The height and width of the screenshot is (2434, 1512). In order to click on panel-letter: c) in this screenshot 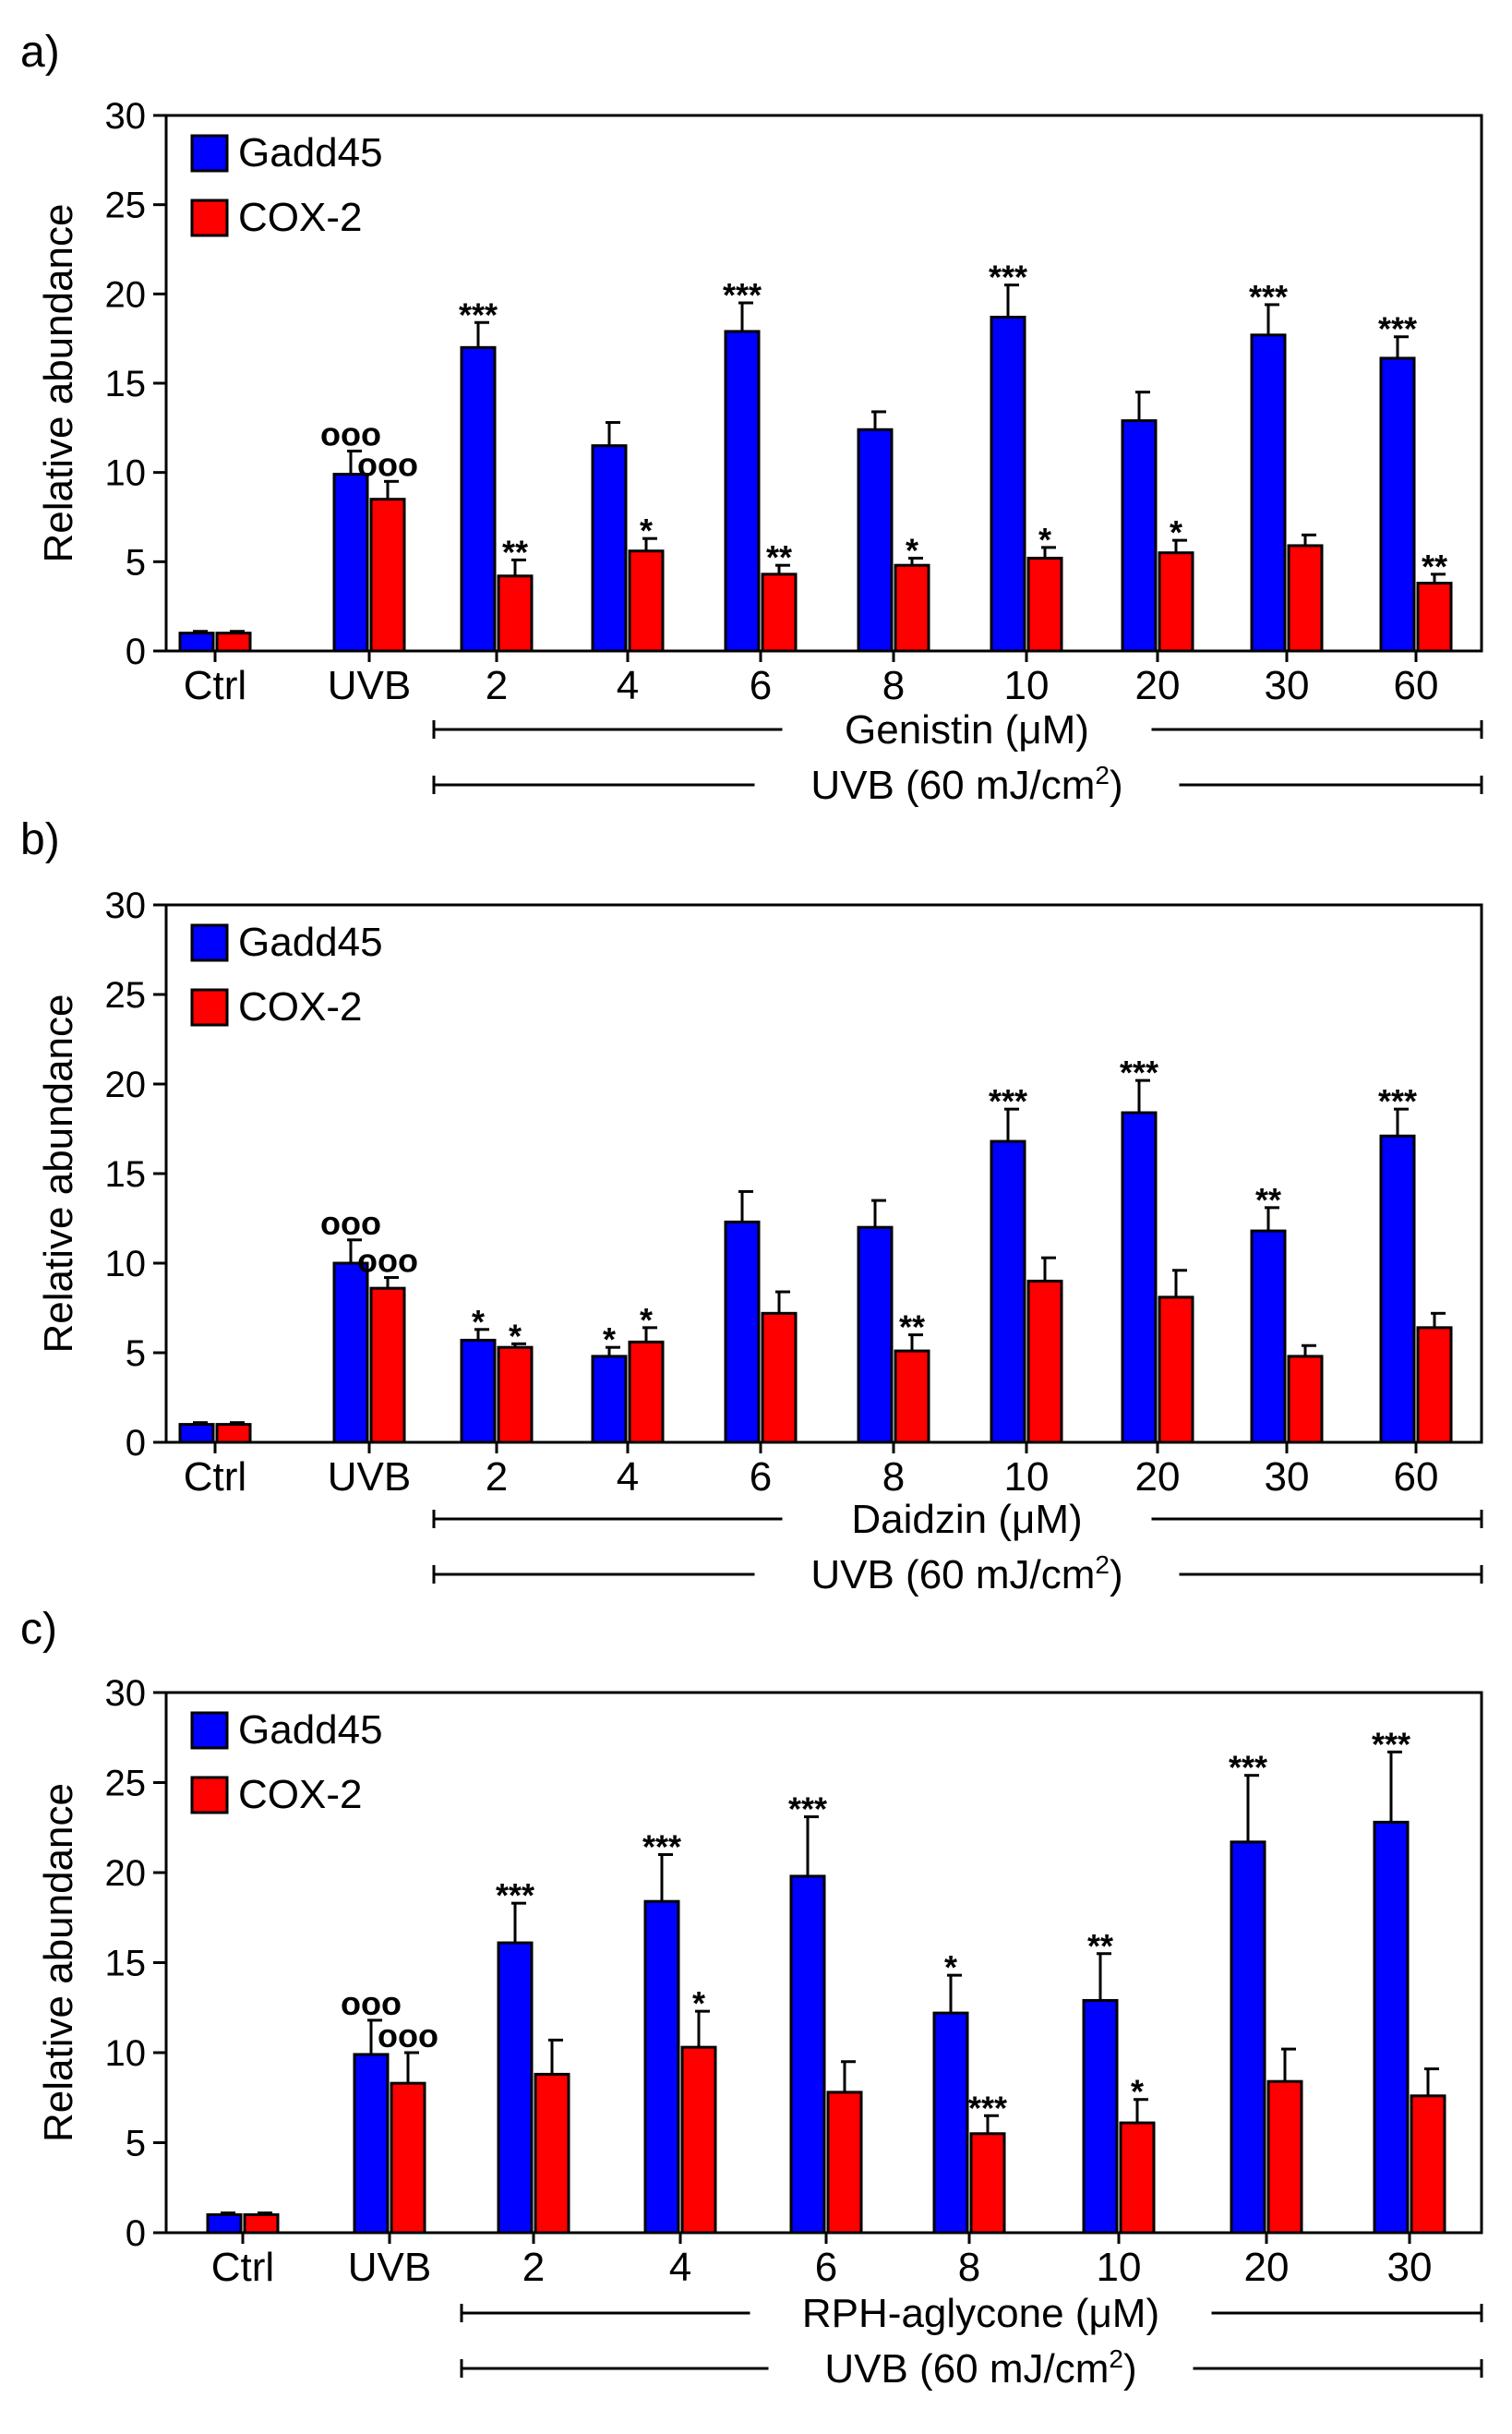, I will do `click(38, 1629)`.